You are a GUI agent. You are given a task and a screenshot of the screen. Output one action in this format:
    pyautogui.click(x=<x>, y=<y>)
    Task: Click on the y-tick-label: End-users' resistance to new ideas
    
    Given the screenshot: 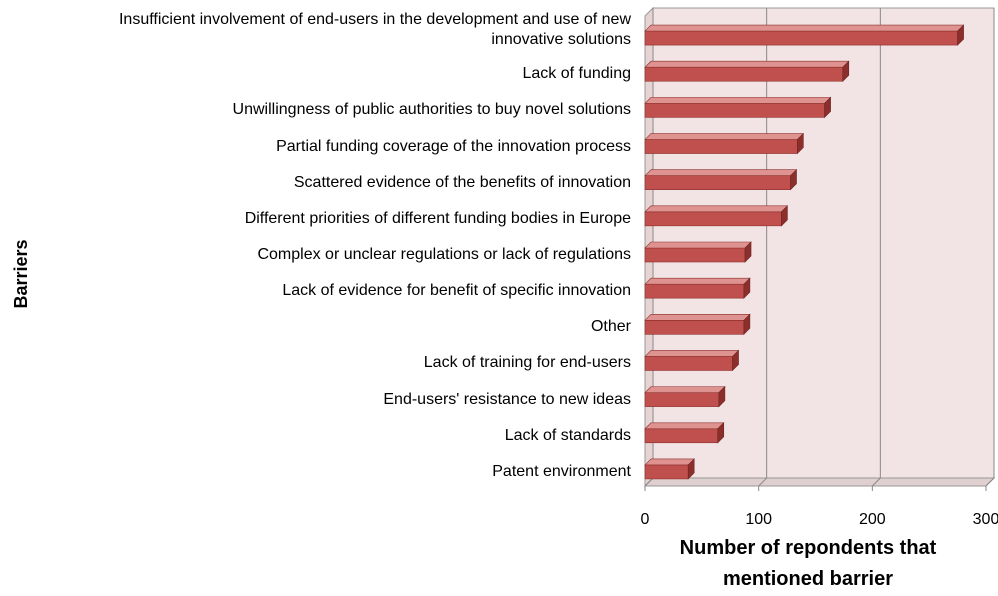 What is the action you would take?
    pyautogui.click(x=507, y=399)
    